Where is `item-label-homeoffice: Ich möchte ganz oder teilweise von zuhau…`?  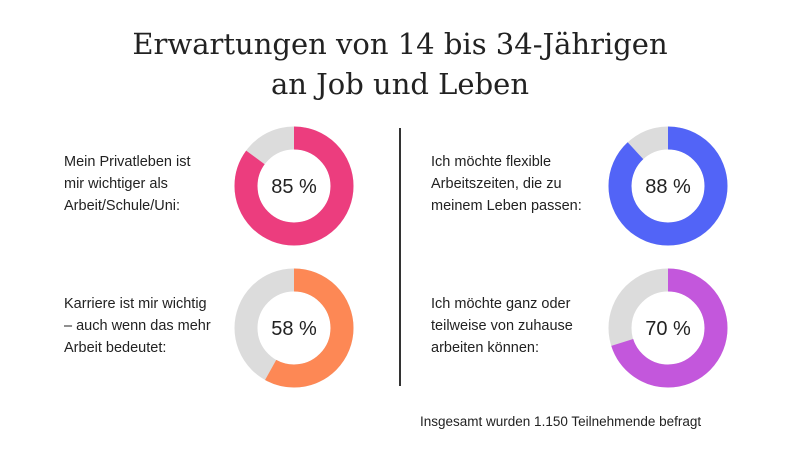 item-label-homeoffice: Ich möchte ganz oder teilweise von zuhau… is located at coordinates (502, 326).